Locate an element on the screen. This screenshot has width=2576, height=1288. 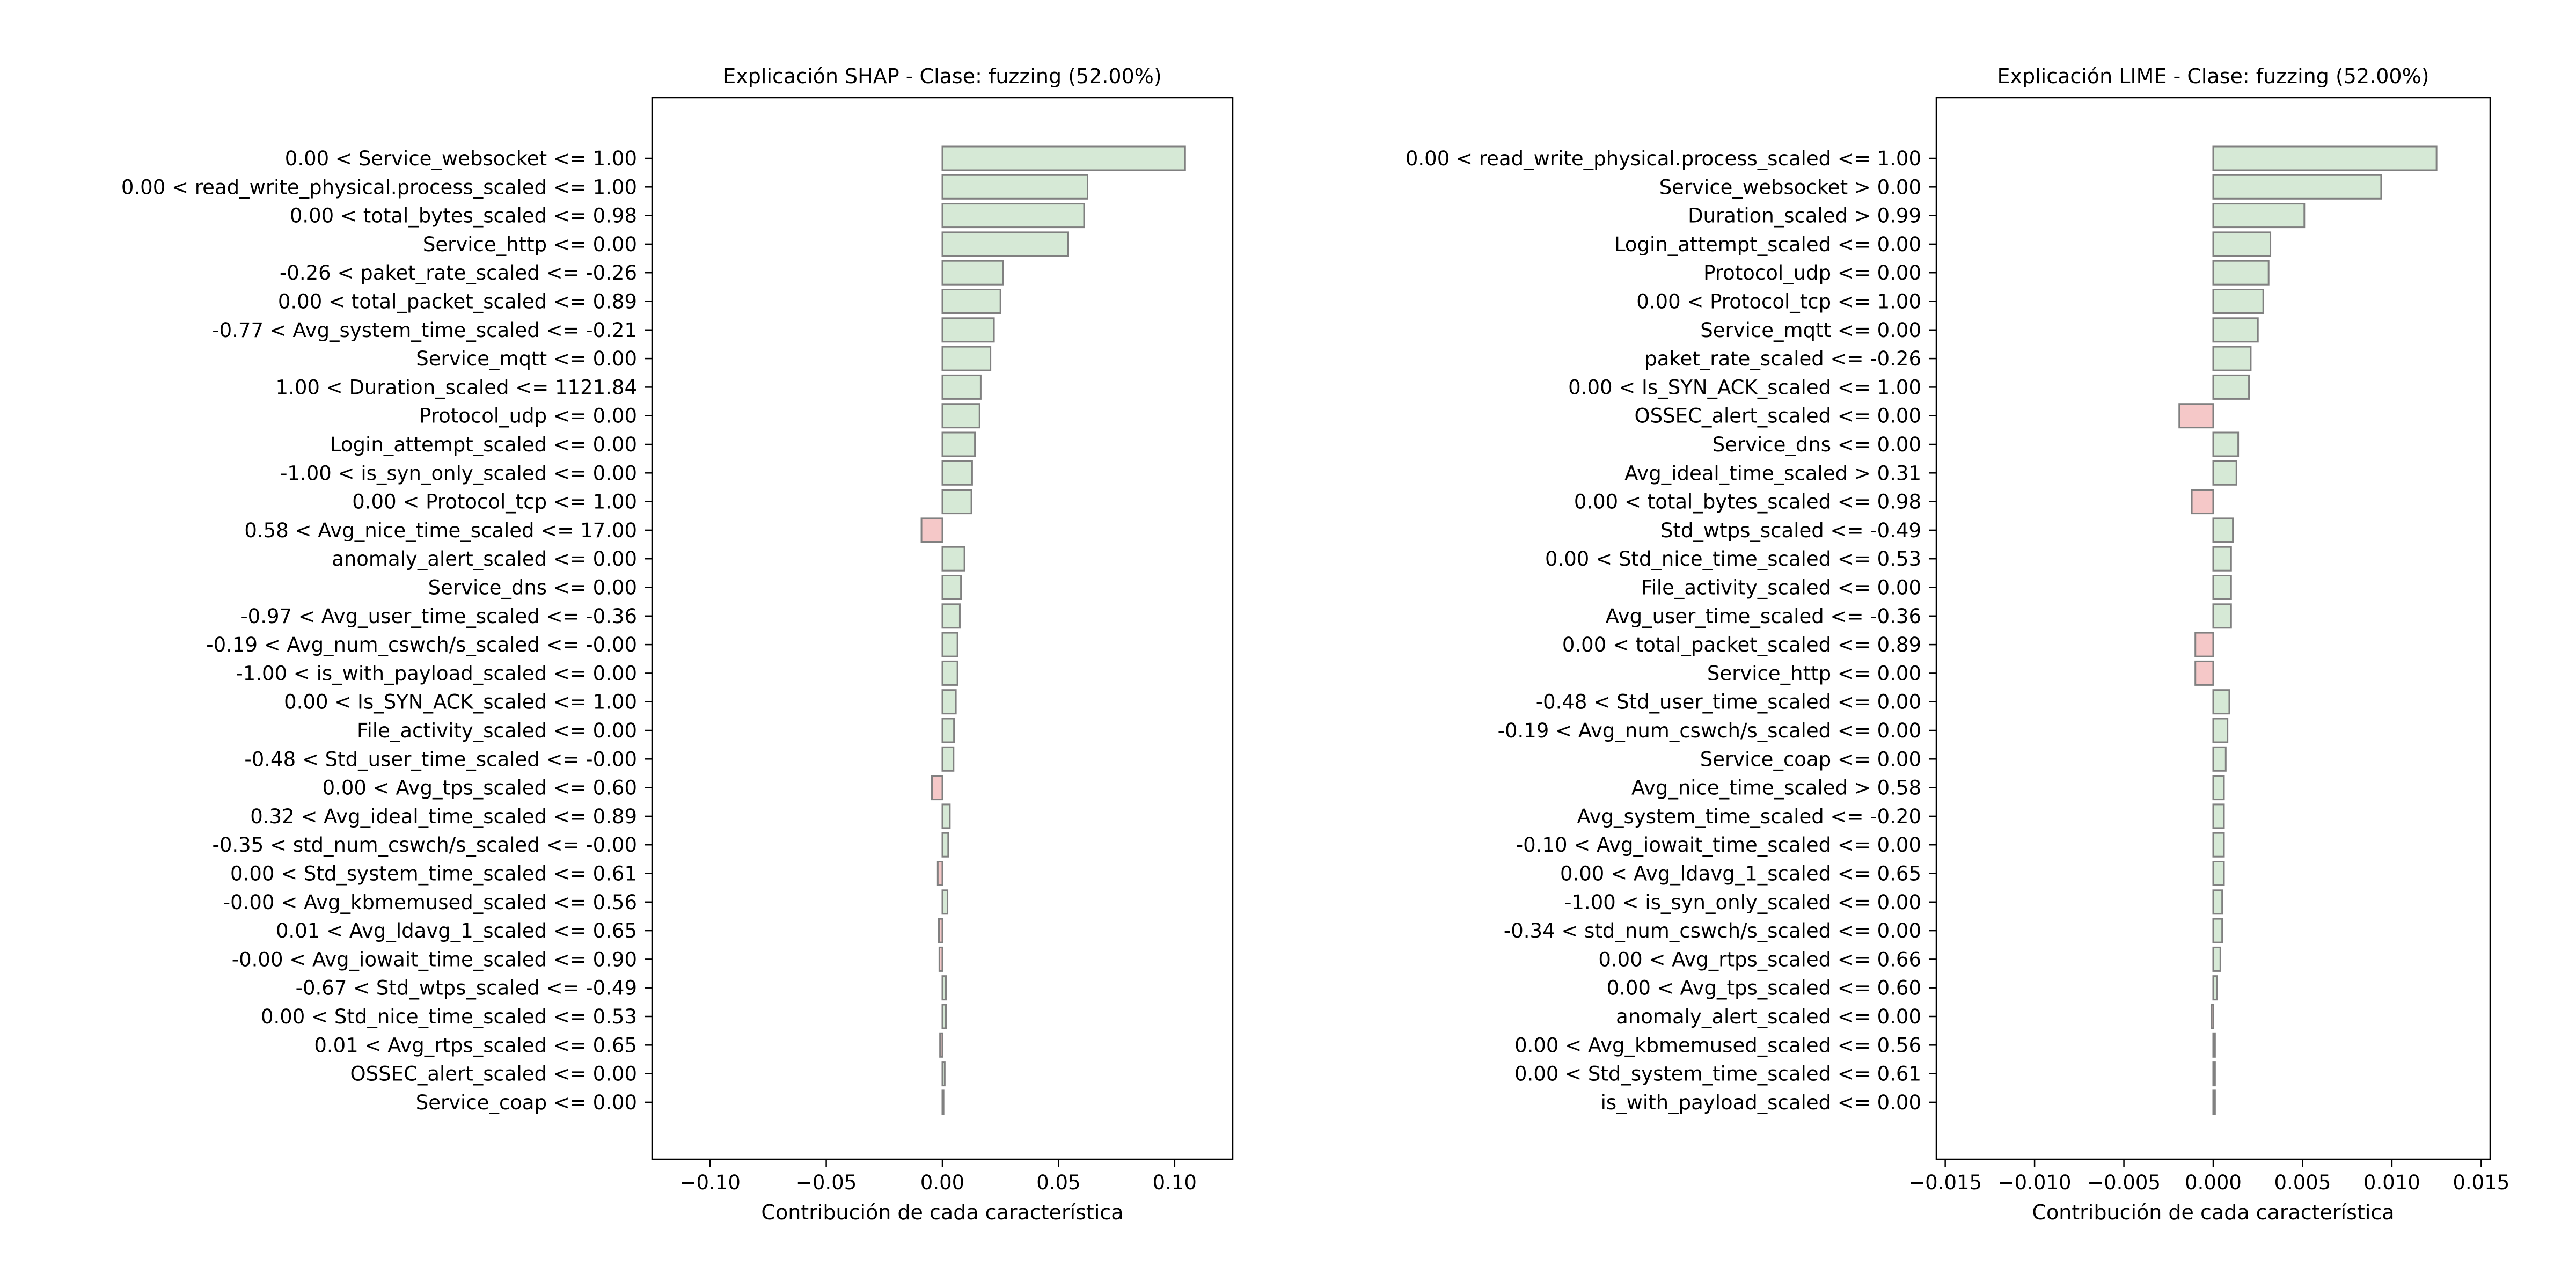
lime-category-label: Login_attempt_scaled <= 0.00 is located at coordinates (1767, 244).